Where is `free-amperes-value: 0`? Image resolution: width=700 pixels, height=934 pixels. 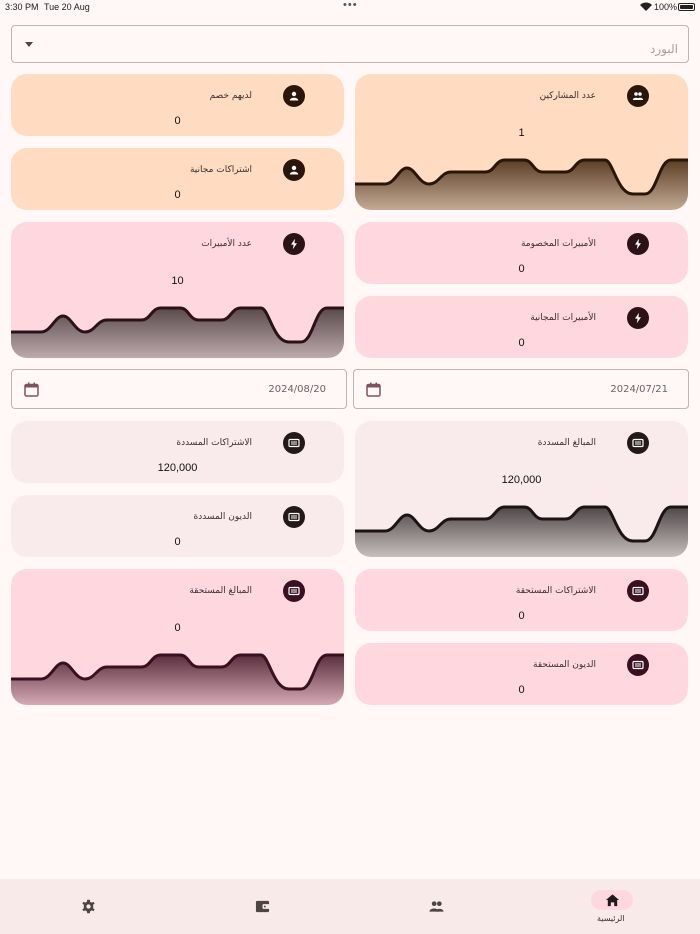
free-amperes-value: 0 is located at coordinates (521, 343).